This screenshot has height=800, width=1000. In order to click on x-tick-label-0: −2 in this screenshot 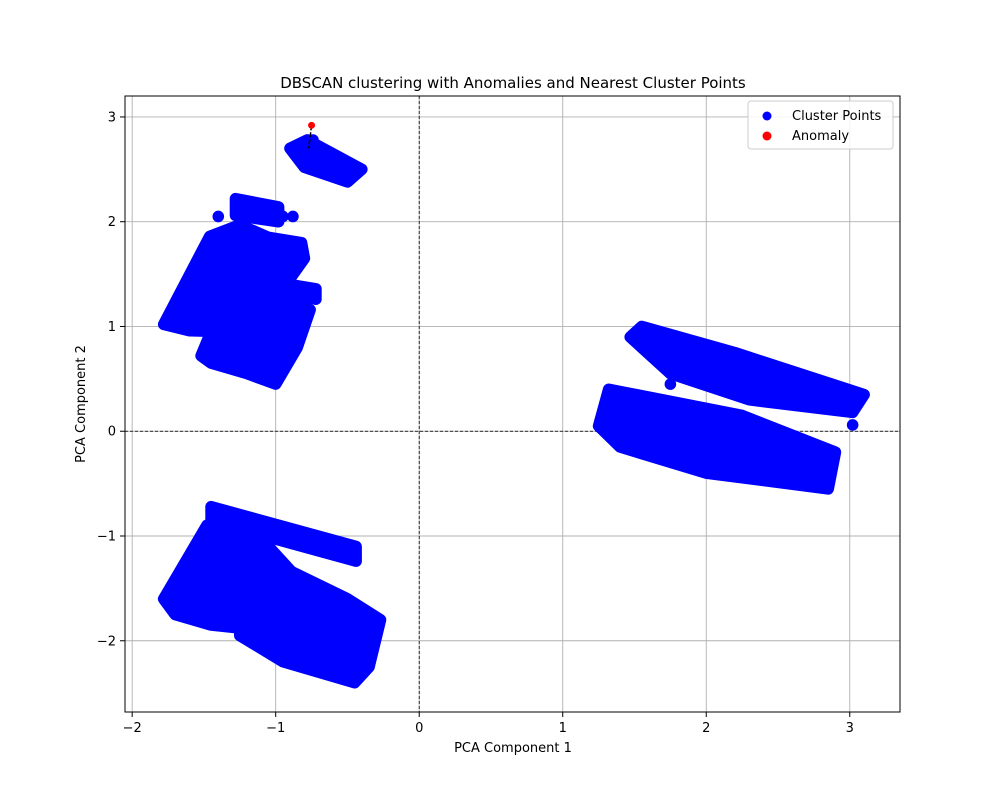, I will do `click(132, 728)`.